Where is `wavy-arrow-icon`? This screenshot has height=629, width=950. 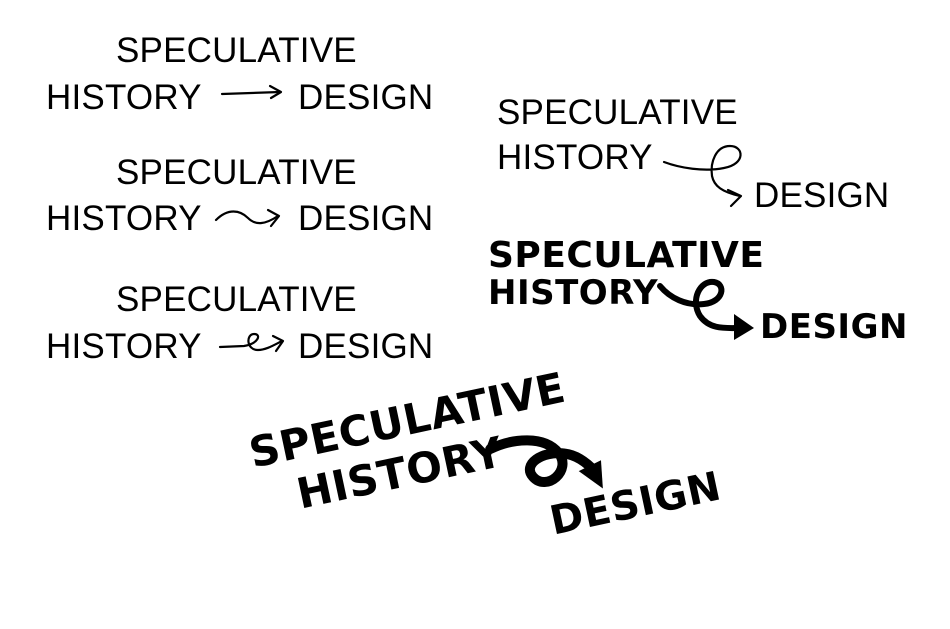 wavy-arrow-icon is located at coordinates (247, 218).